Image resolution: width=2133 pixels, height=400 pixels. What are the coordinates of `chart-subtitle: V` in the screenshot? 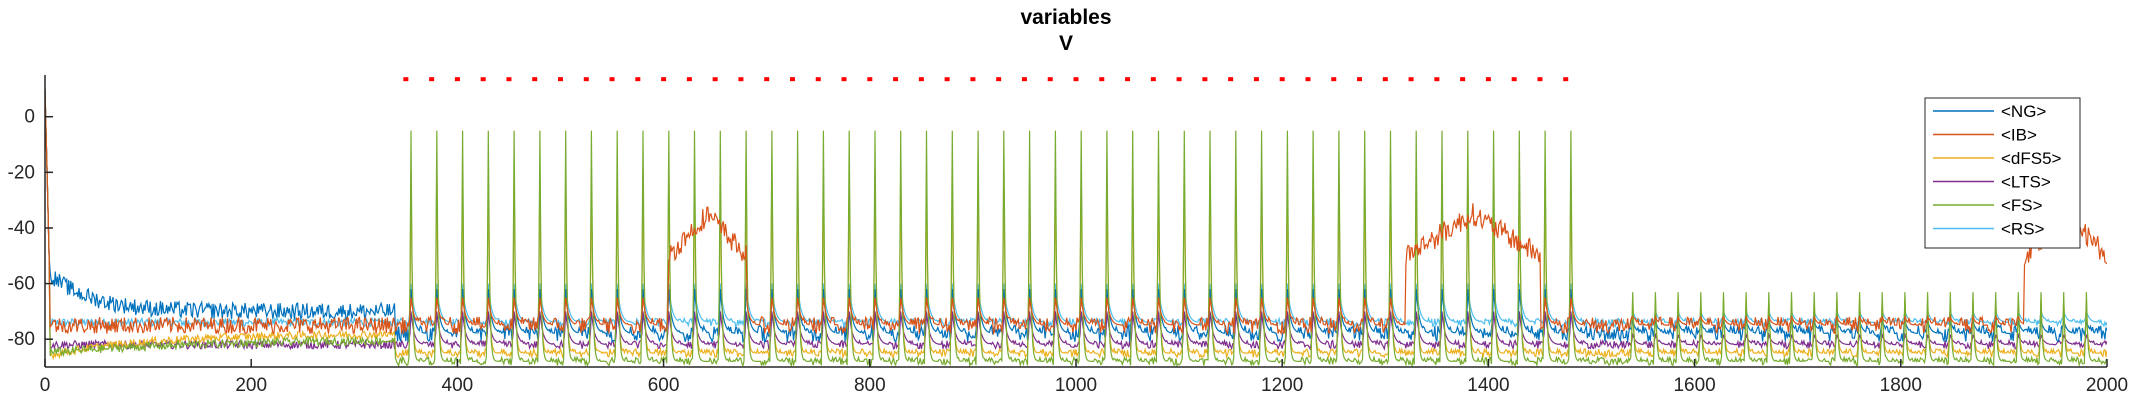 It's located at (1066, 43).